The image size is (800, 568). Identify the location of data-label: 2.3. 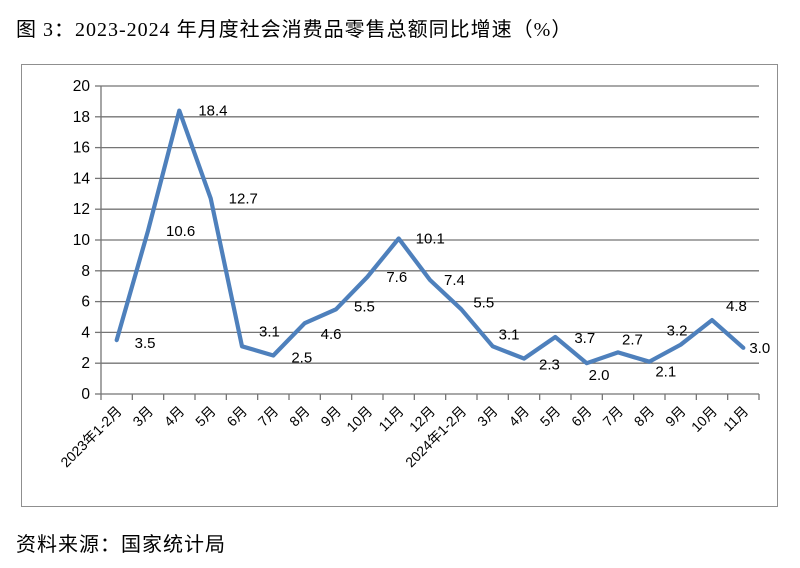
(549, 365).